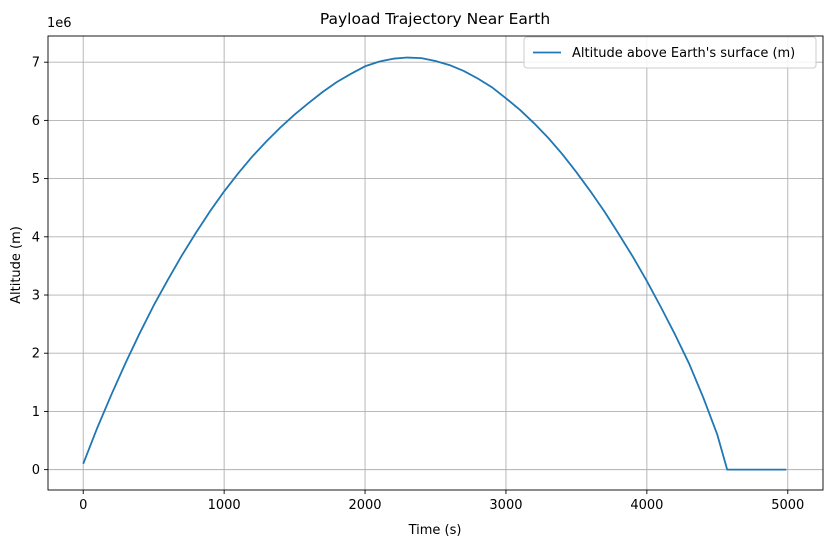  What do you see at coordinates (364, 505) in the screenshot?
I see `x-tick-label: 2000` at bounding box center [364, 505].